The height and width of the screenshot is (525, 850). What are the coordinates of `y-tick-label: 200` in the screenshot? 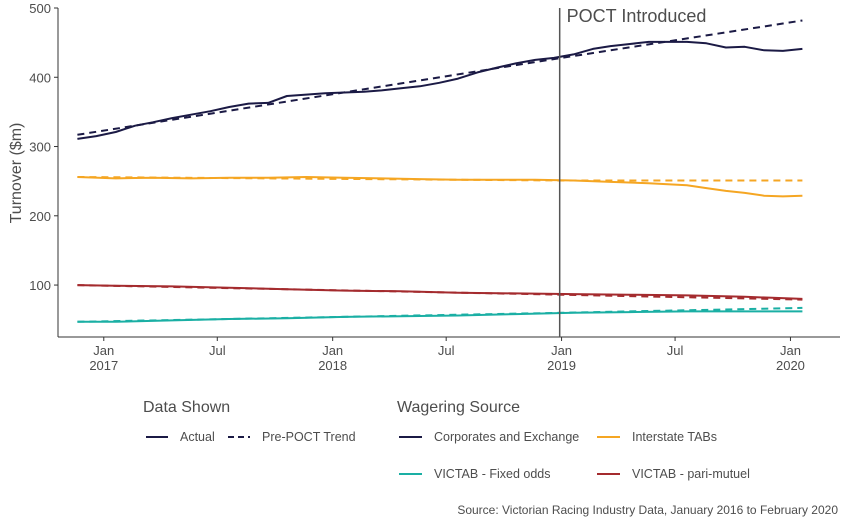 It's located at (40, 216).